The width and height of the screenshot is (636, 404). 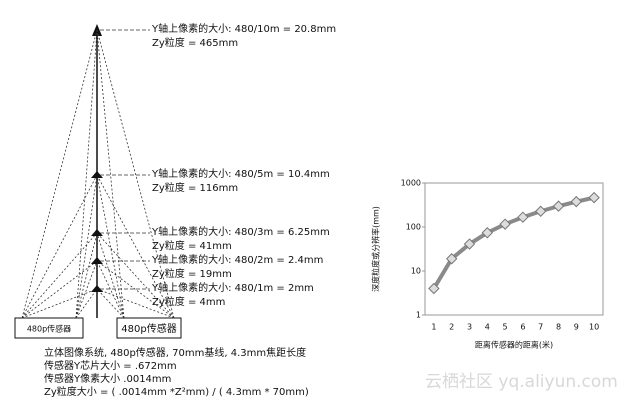 What do you see at coordinates (192, 245) in the screenshot?
I see `granularity: Zy粒度 = 41mm` at bounding box center [192, 245].